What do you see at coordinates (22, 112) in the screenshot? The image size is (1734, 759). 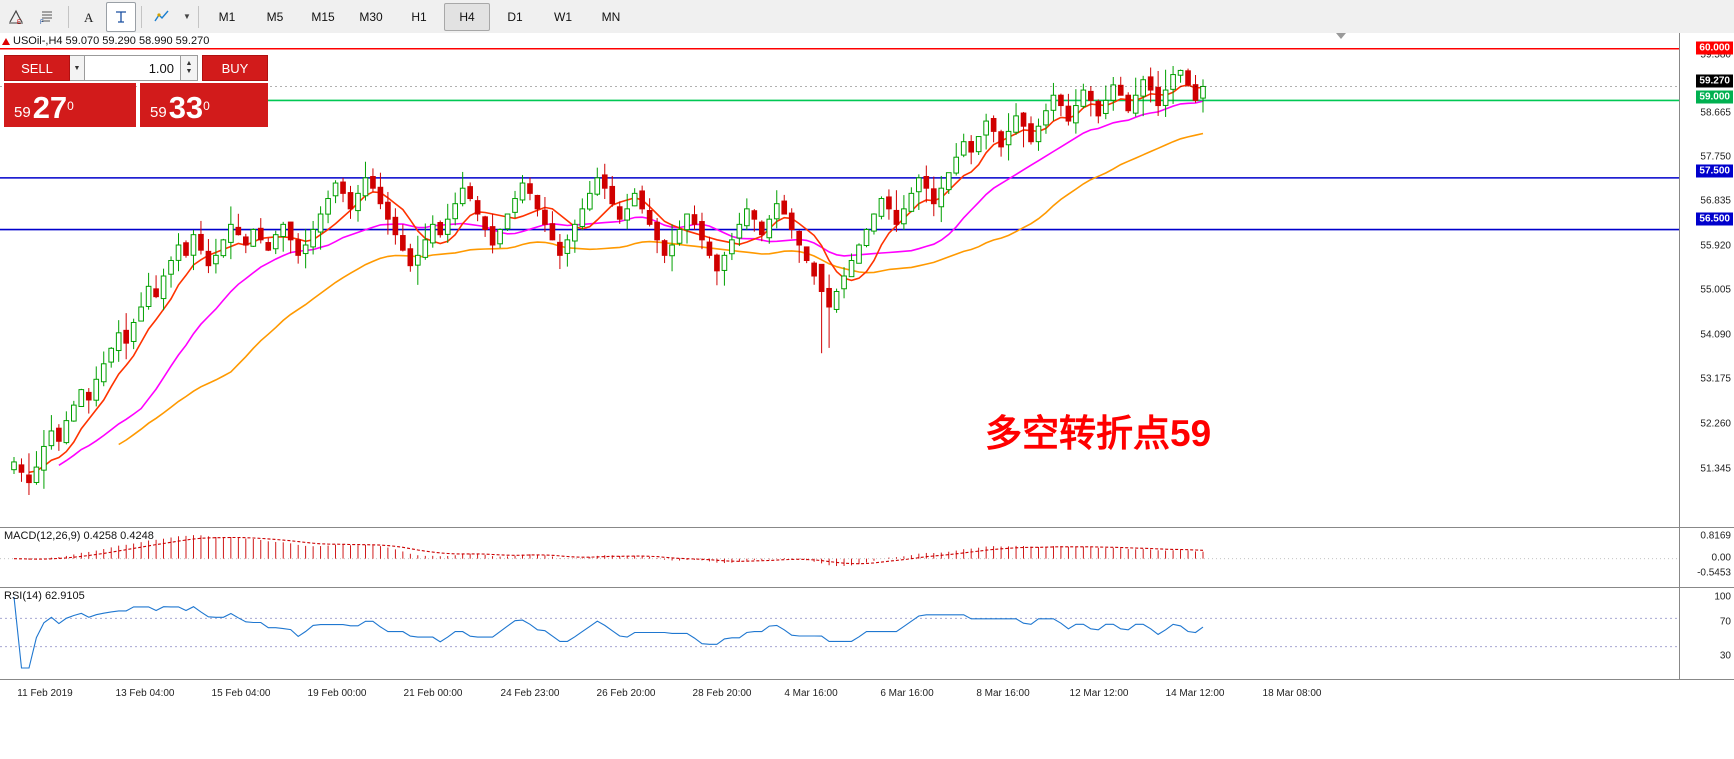 I see `bid-prefix: 59` at bounding box center [22, 112].